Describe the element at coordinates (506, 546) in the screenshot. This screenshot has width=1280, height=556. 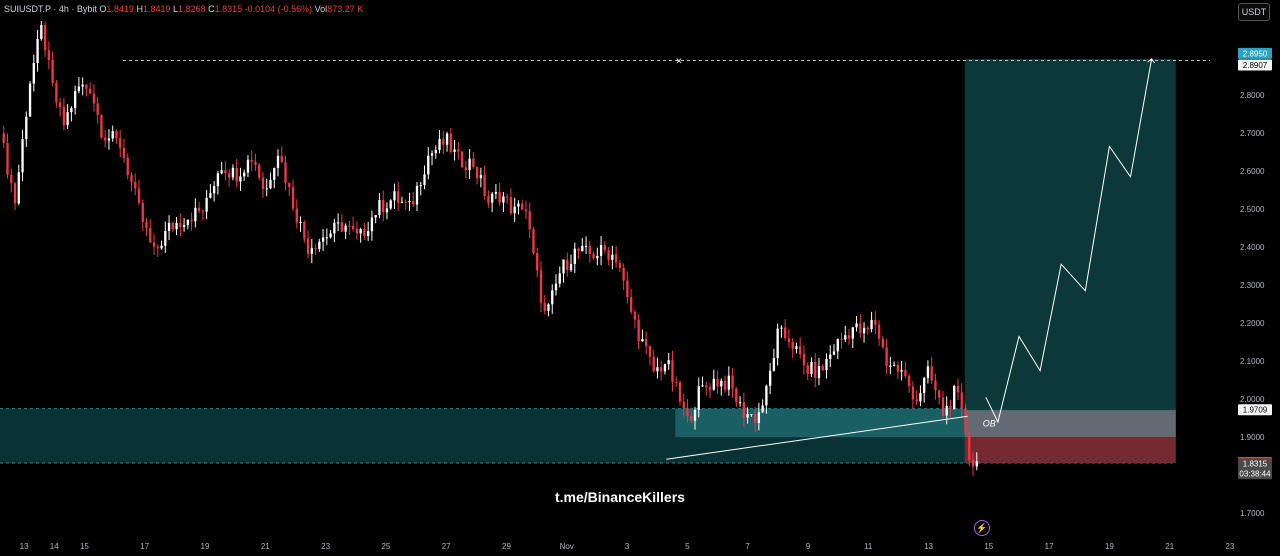
I see `x-tick-label: 29` at that location.